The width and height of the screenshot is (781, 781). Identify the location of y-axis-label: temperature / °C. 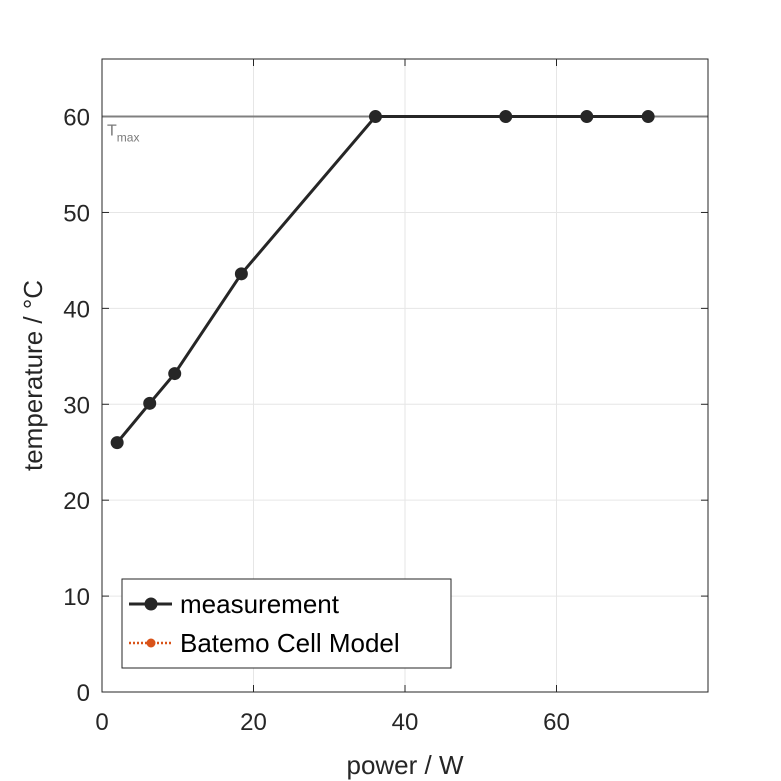
(33, 375).